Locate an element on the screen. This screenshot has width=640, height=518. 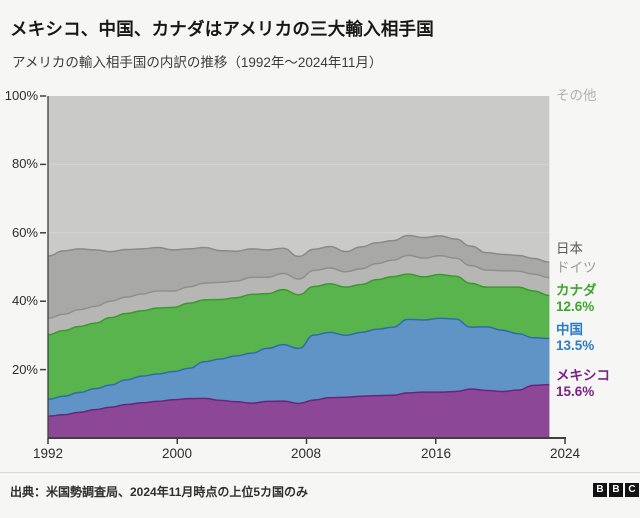
bbc-logo-letter: C is located at coordinates (632, 490).